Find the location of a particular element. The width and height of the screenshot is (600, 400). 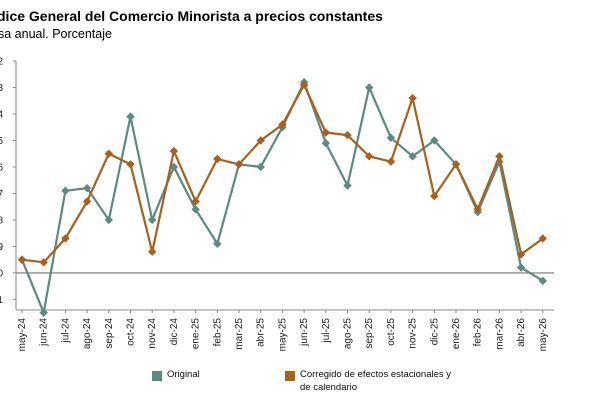

x-tick-label: may-26 is located at coordinates (543, 335).